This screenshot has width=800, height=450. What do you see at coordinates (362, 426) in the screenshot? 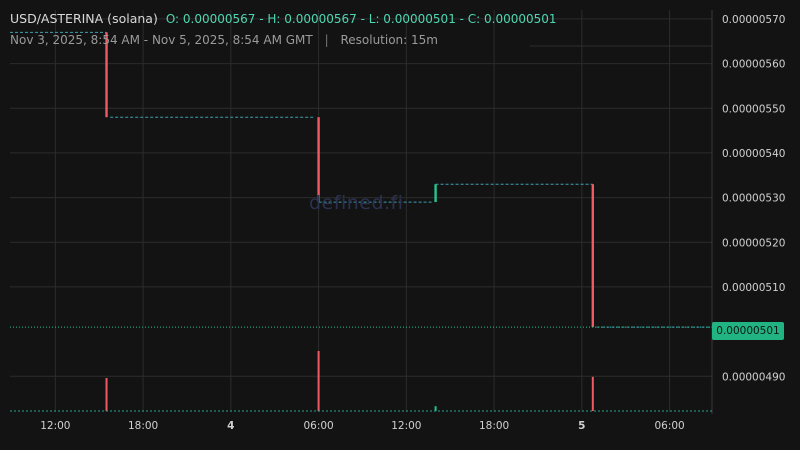
I see `time-axis: 12:00 18:00 4 06:00 12:00 18:00 5 06:00` at bounding box center [362, 426].